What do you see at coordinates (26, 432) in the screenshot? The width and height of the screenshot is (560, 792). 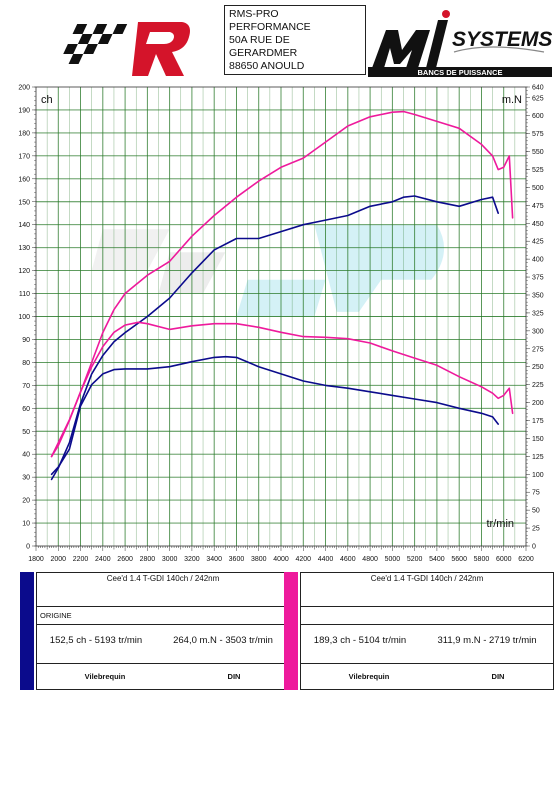 I see `y-left-tick-label: 50` at bounding box center [26, 432].